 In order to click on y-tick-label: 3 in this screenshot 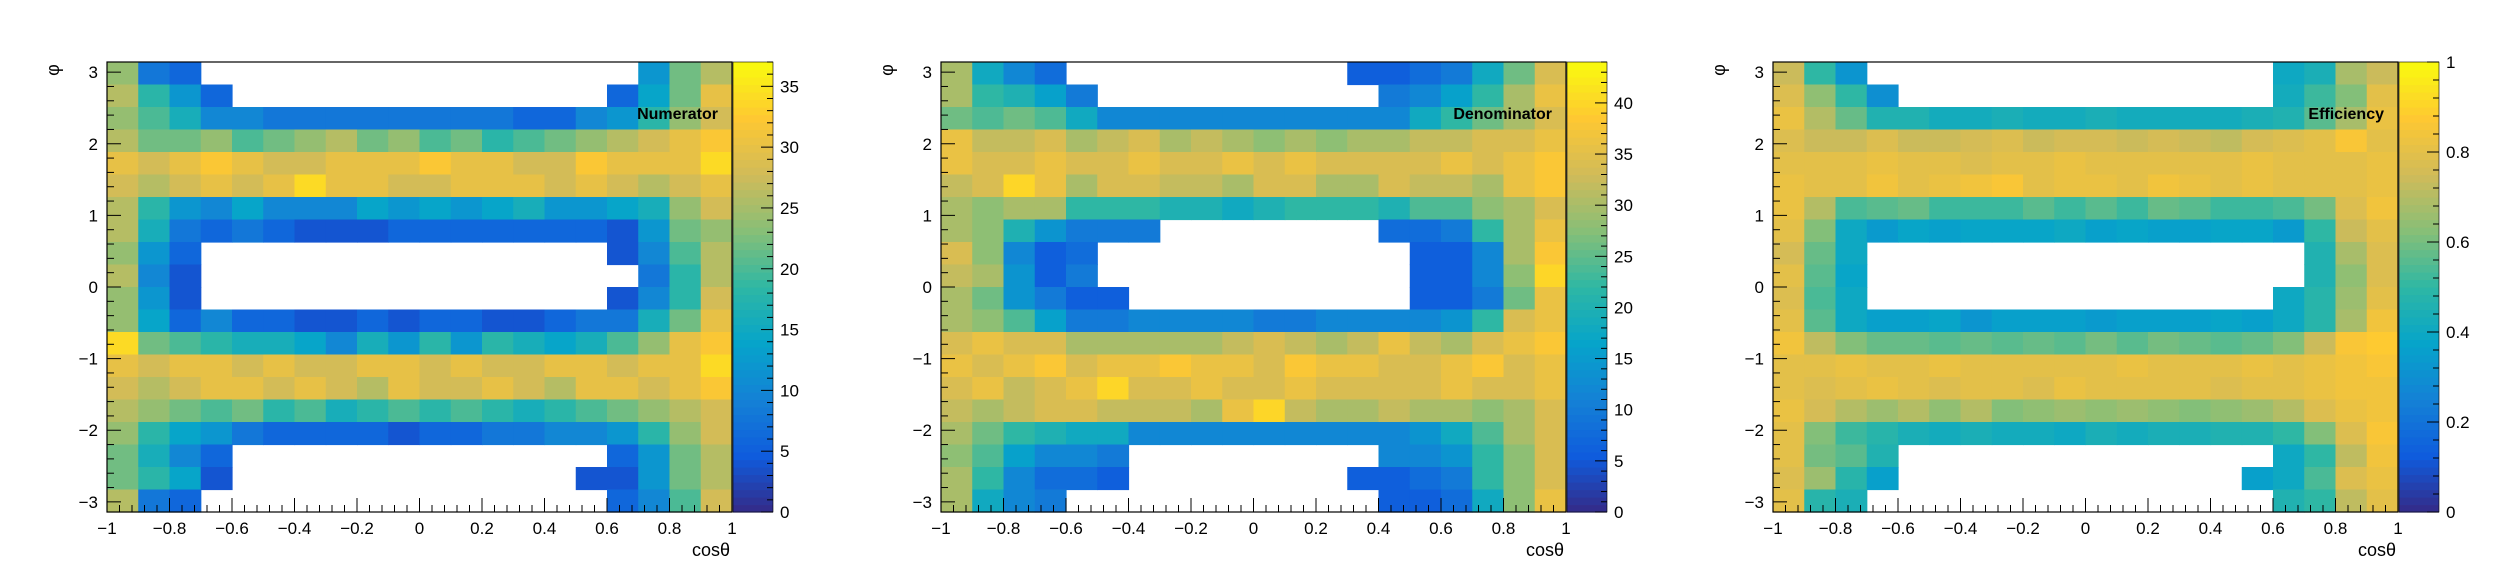, I will do `click(927, 72)`.